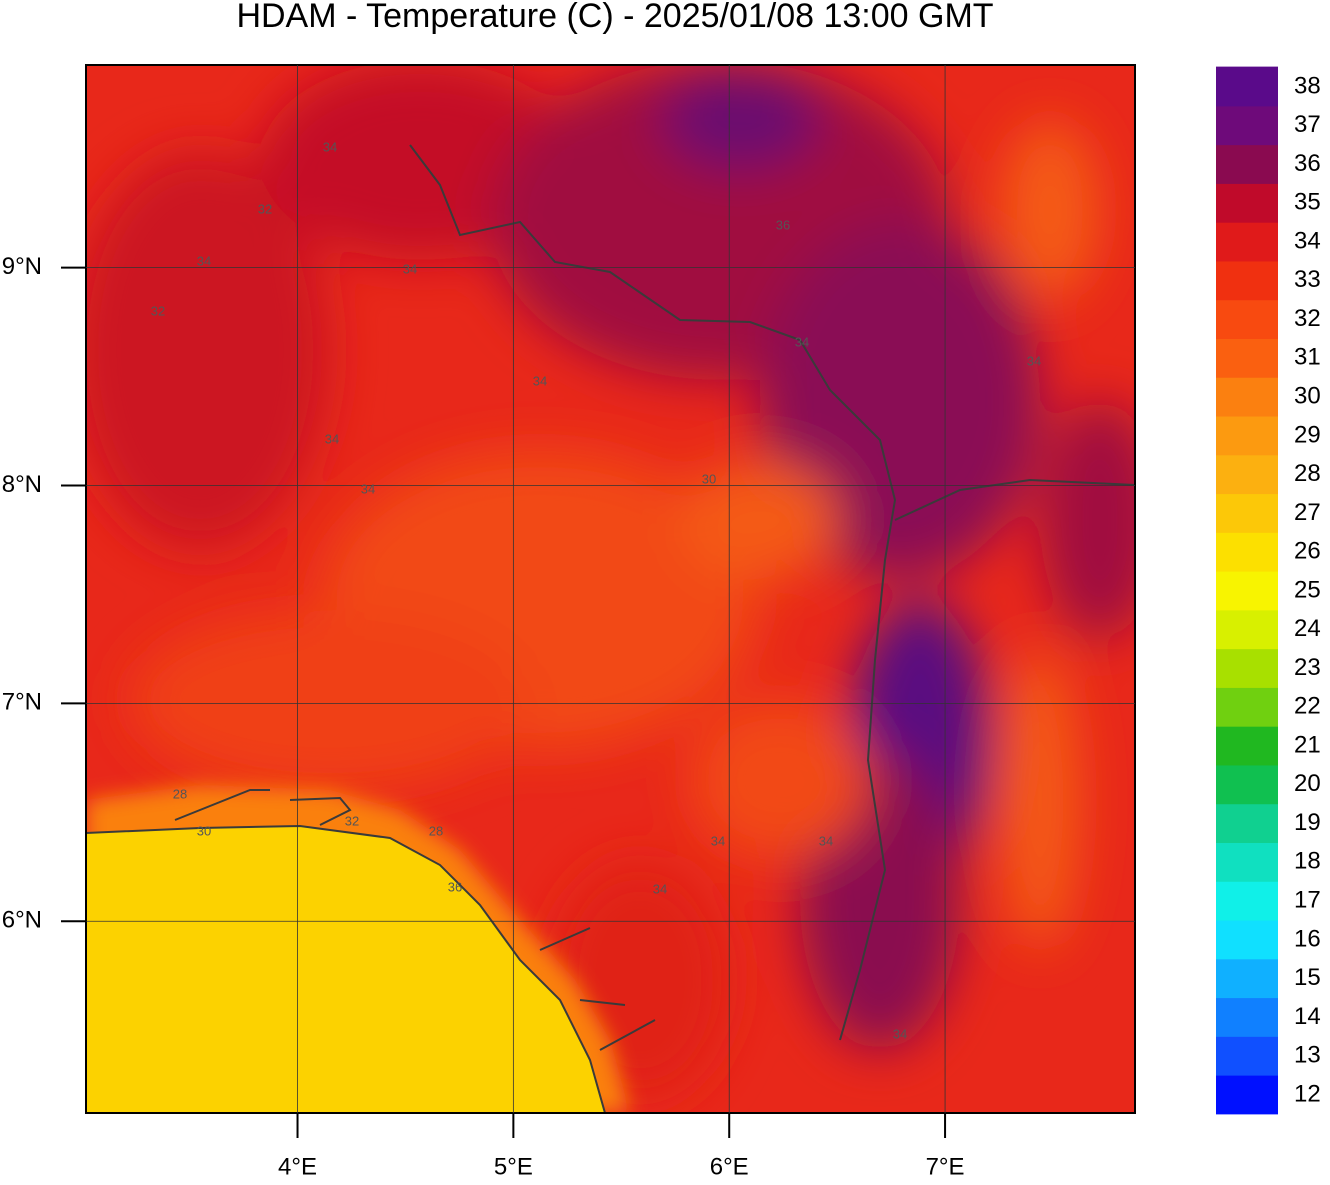 The height and width of the screenshot is (1185, 1330). What do you see at coordinates (22, 920) in the screenshot?
I see `y-tick-label: 6°N` at bounding box center [22, 920].